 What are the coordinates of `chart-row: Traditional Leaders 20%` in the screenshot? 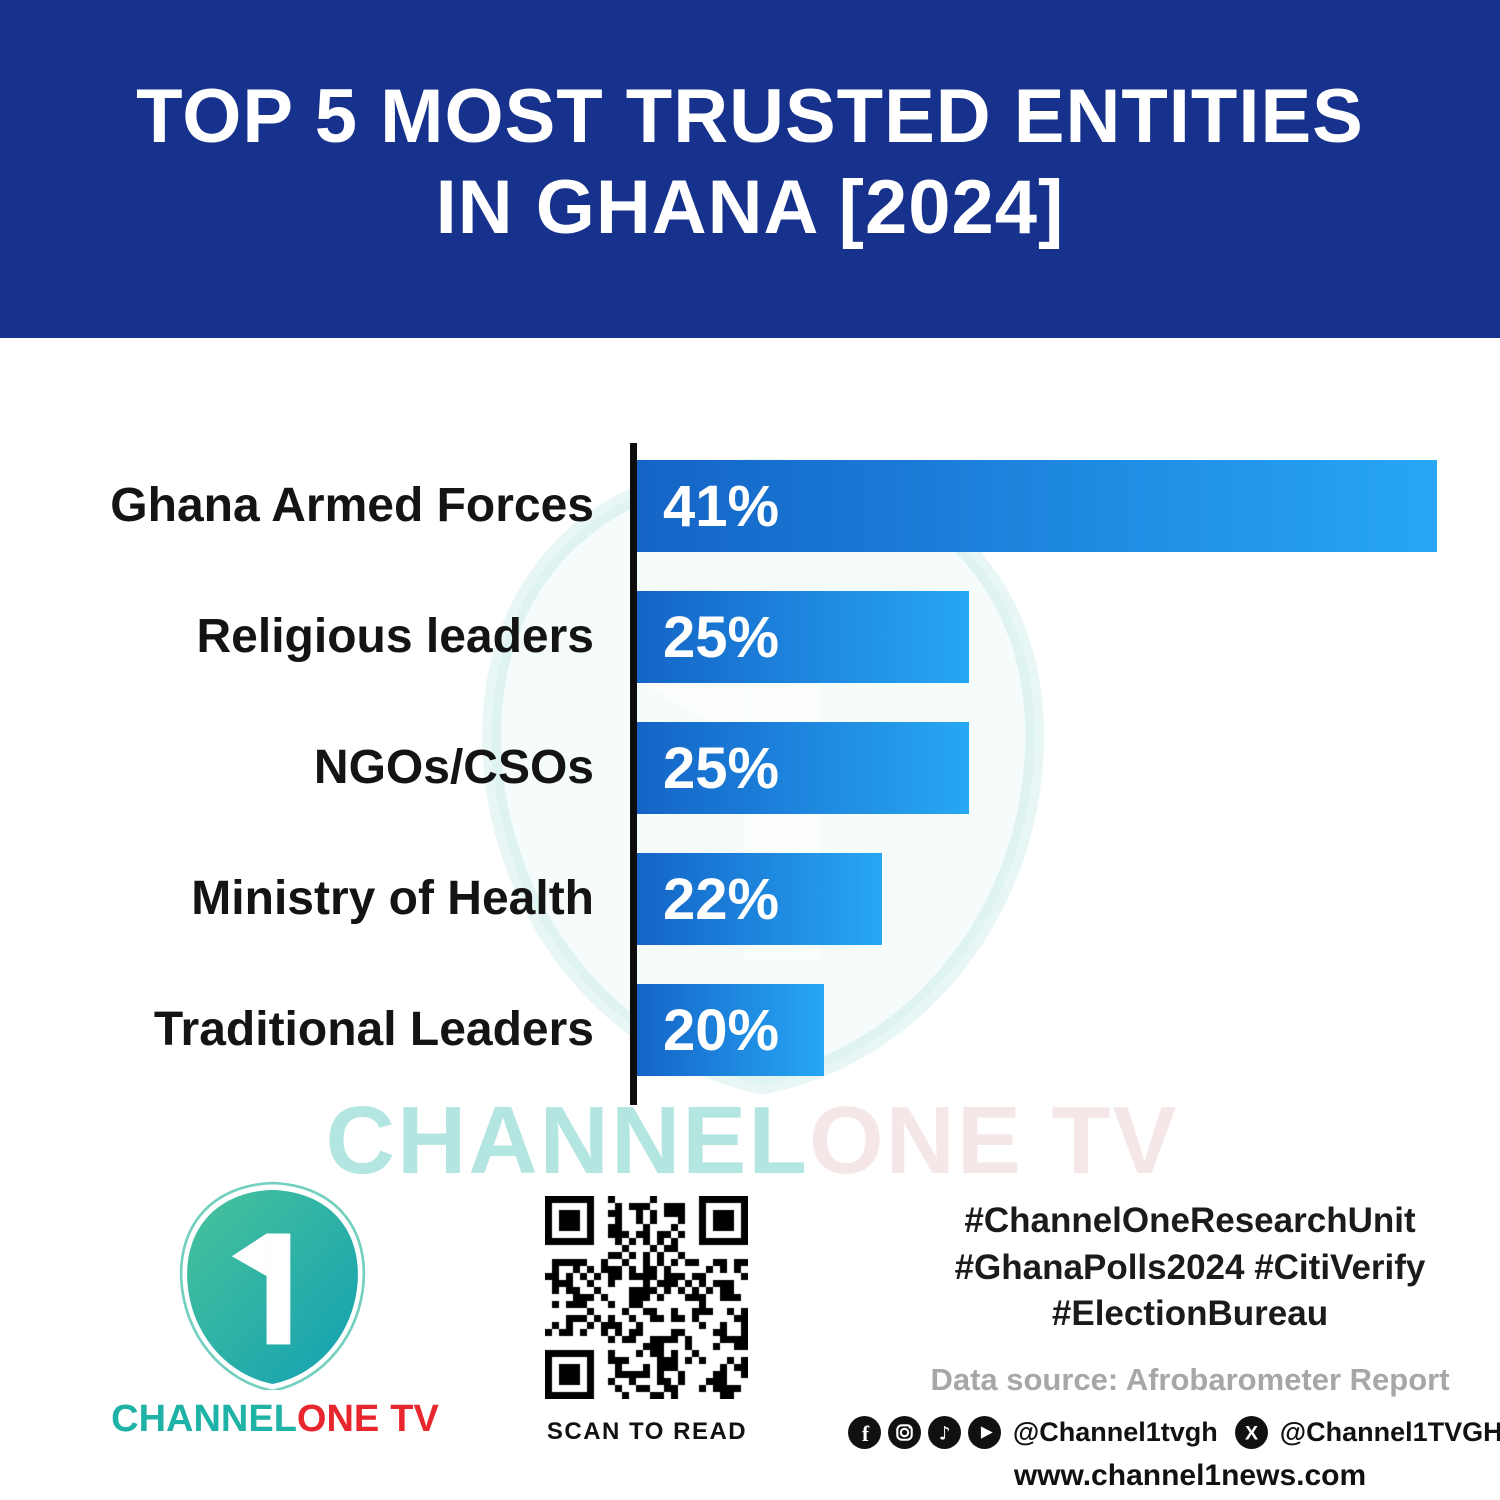 It's located at (750, 1030).